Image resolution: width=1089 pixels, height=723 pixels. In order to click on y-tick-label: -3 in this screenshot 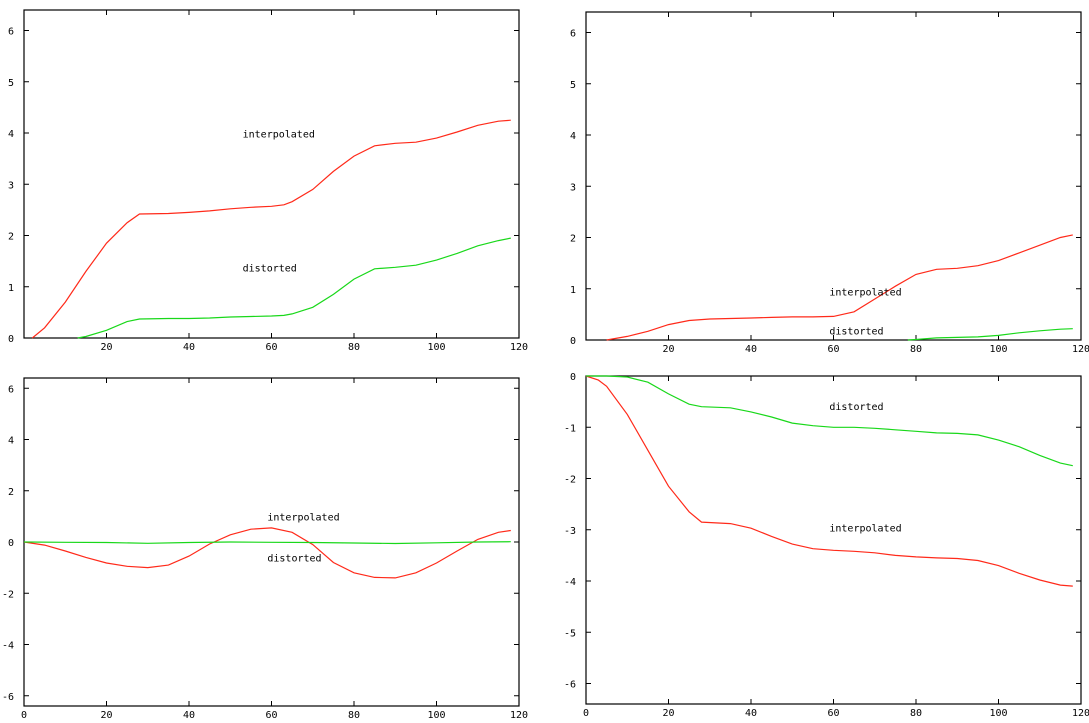, I will do `click(570, 531)`.